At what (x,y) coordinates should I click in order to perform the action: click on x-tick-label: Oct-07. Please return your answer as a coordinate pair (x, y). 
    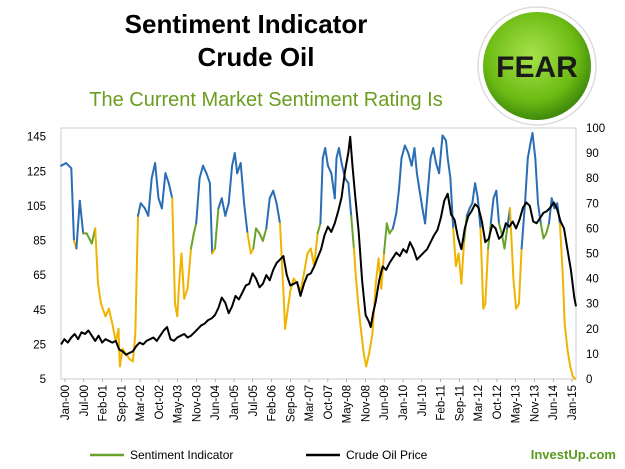
    Looking at the image, I should click on (329, 402).